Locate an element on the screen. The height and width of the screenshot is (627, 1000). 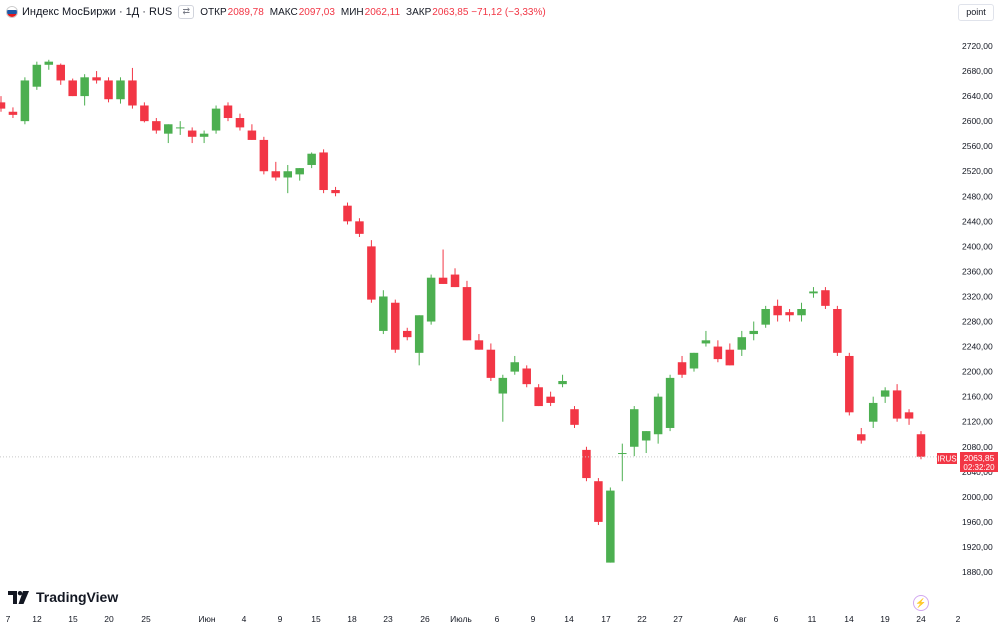
x-tick-label: 9 is located at coordinates (533, 619).